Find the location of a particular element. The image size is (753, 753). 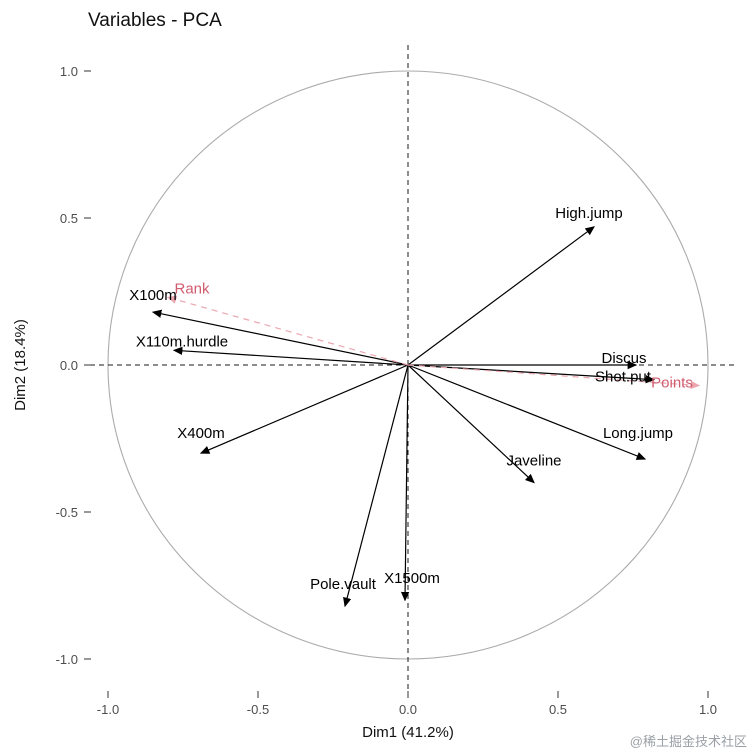

variable-arrow-pole.vault is located at coordinates (376, 486).